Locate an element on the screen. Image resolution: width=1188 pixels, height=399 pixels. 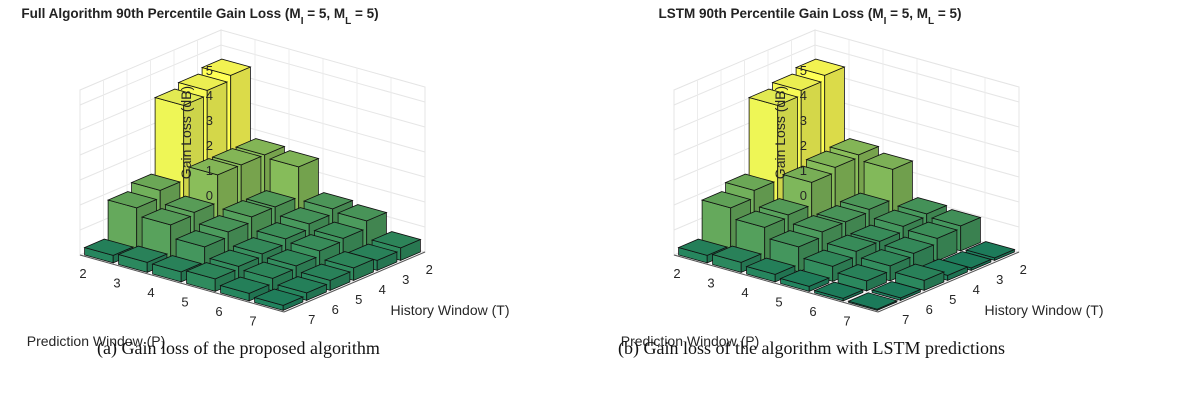
z-tick-label: 0 is located at coordinates (209, 195).